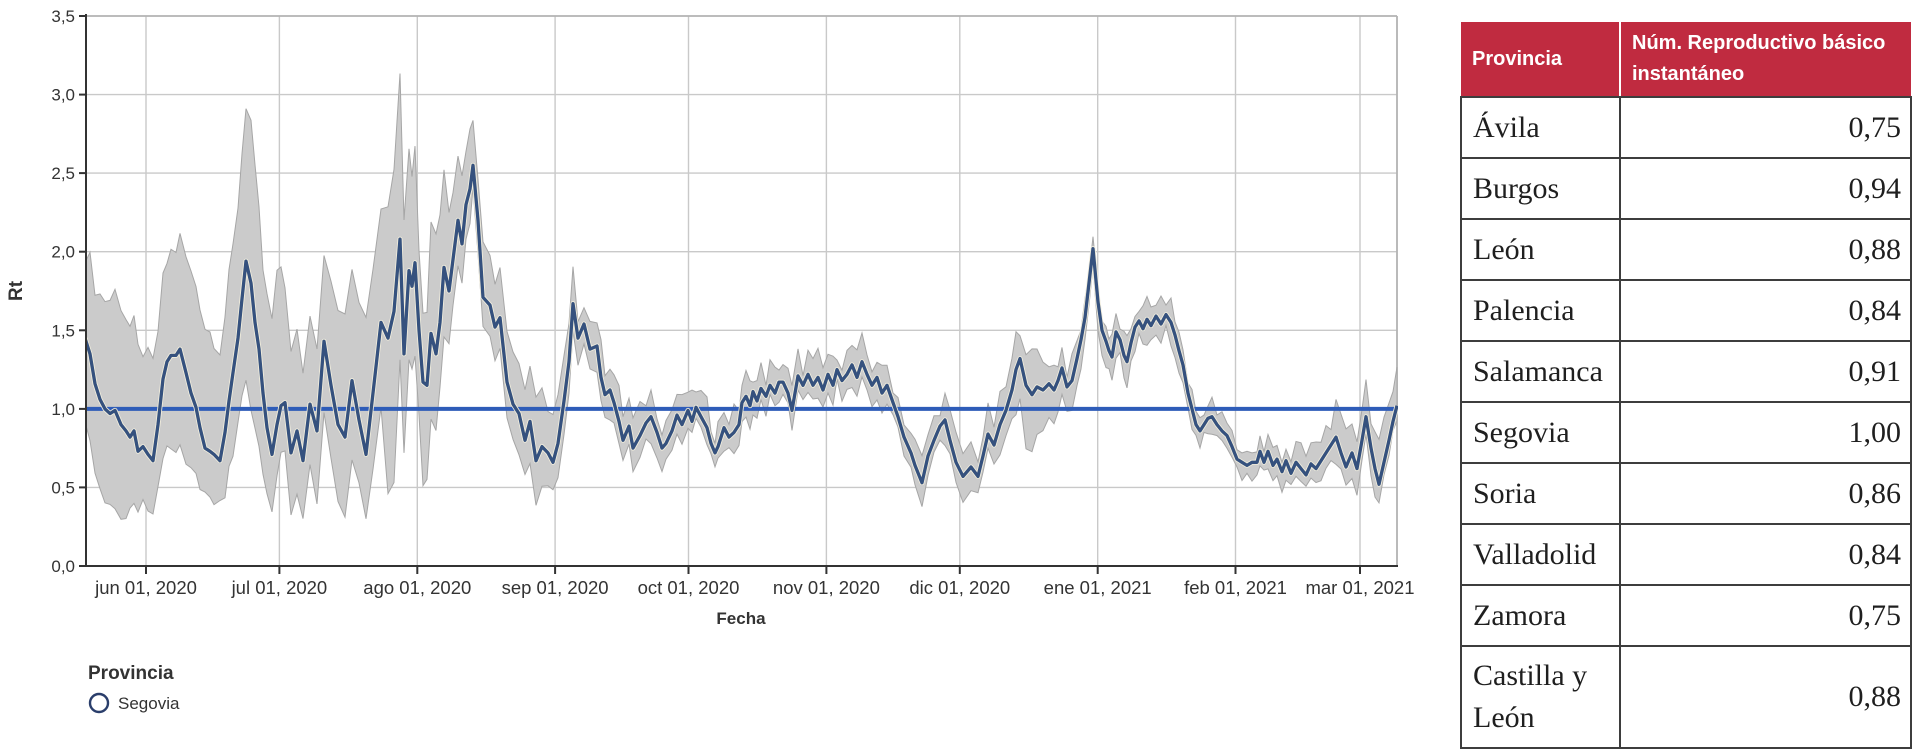  What do you see at coordinates (417, 587) in the screenshot?
I see `svg-text: ago 01, 2020` at bounding box center [417, 587].